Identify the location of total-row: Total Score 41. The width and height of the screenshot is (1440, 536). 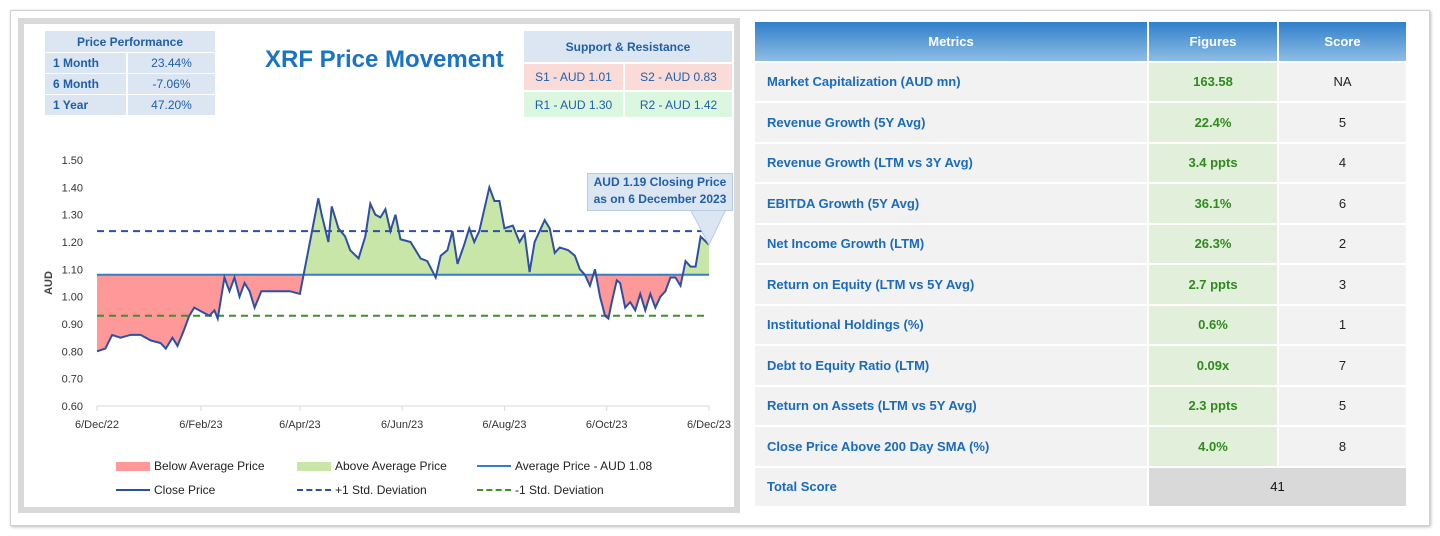
(1080, 486).